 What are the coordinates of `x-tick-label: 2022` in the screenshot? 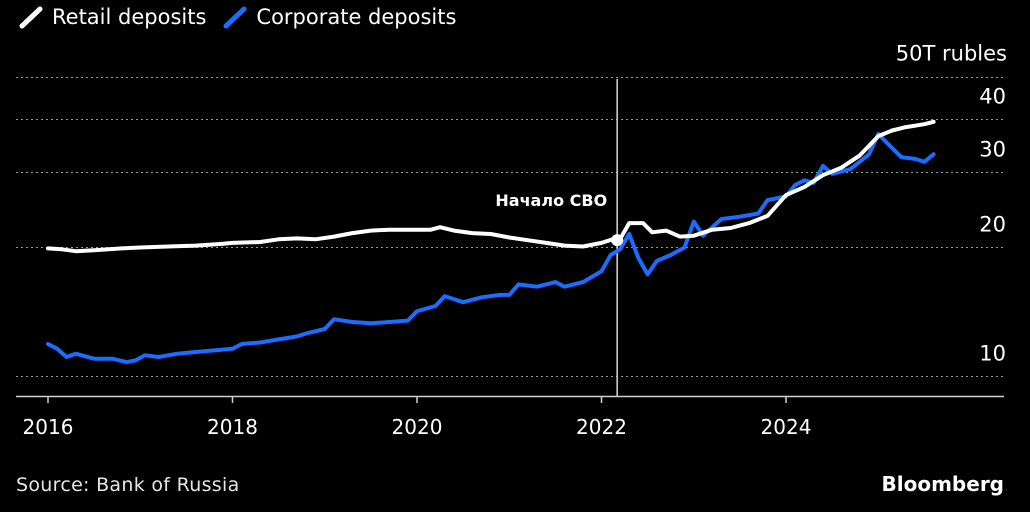 It's located at (601, 427).